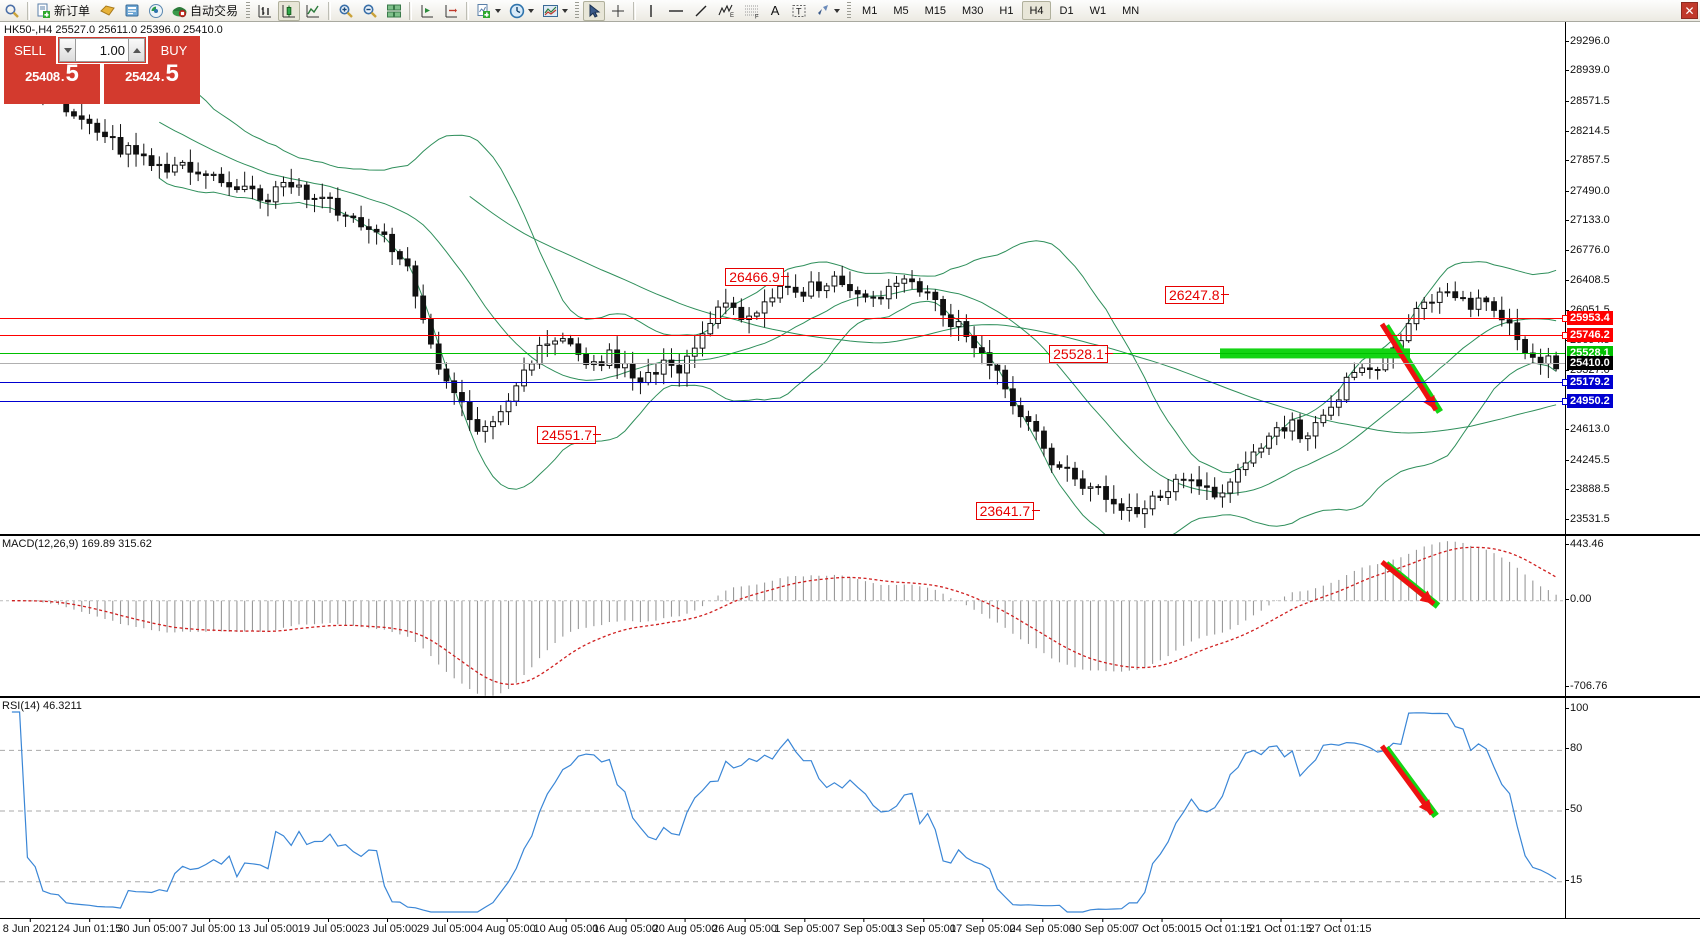 The height and width of the screenshot is (942, 1700). What do you see at coordinates (982, 926) in the screenshot?
I see `time-axis-tick: 17 Sep 05:00` at bounding box center [982, 926].